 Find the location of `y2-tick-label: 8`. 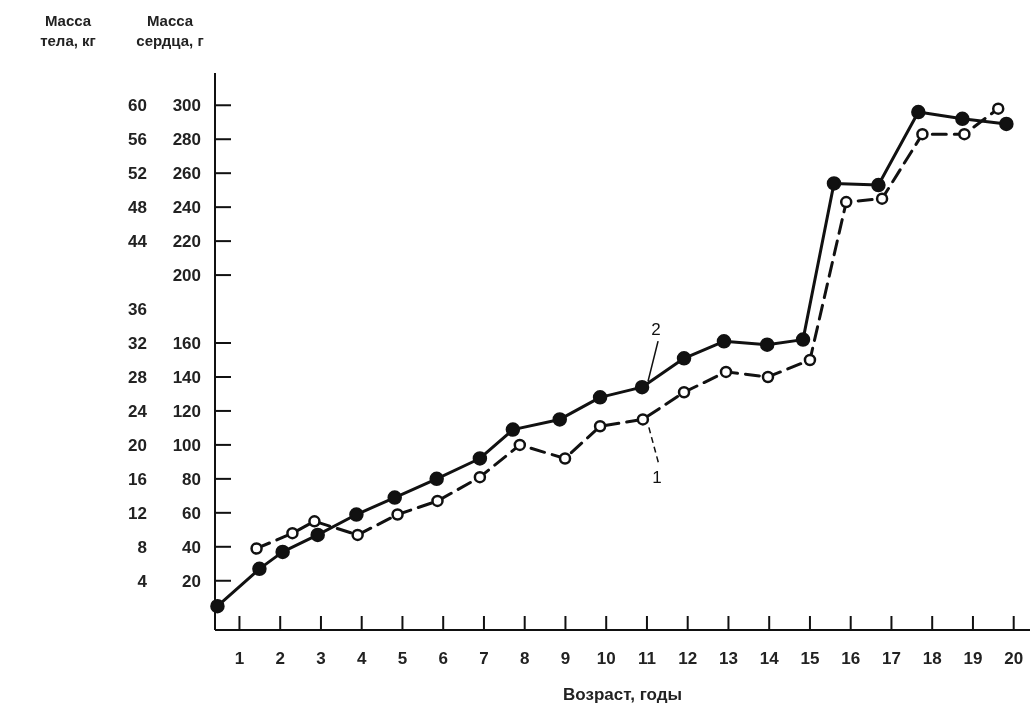

y2-tick-label: 8 is located at coordinates (142, 547).